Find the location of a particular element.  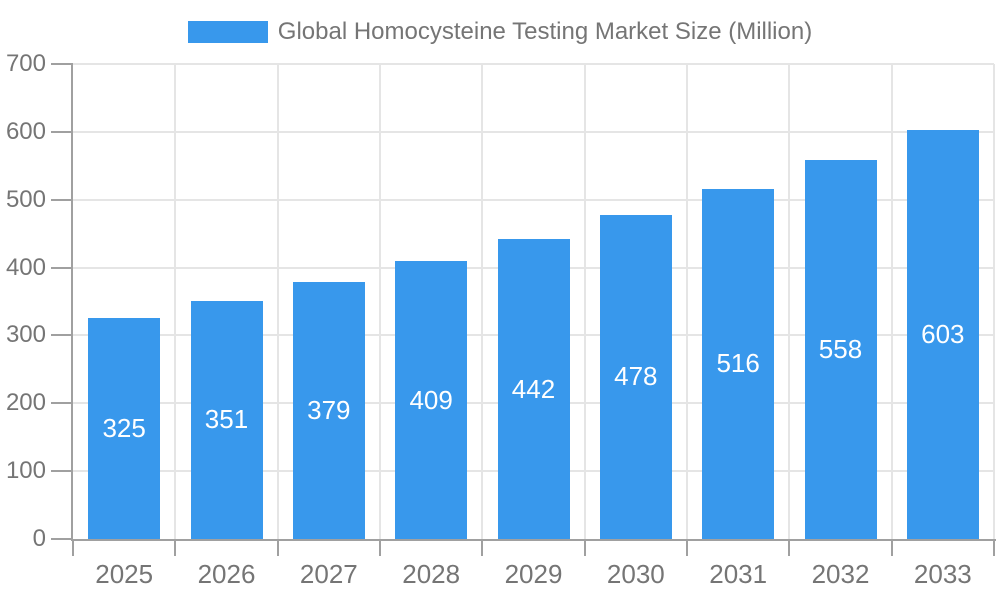

bar: 516 is located at coordinates (738, 363).